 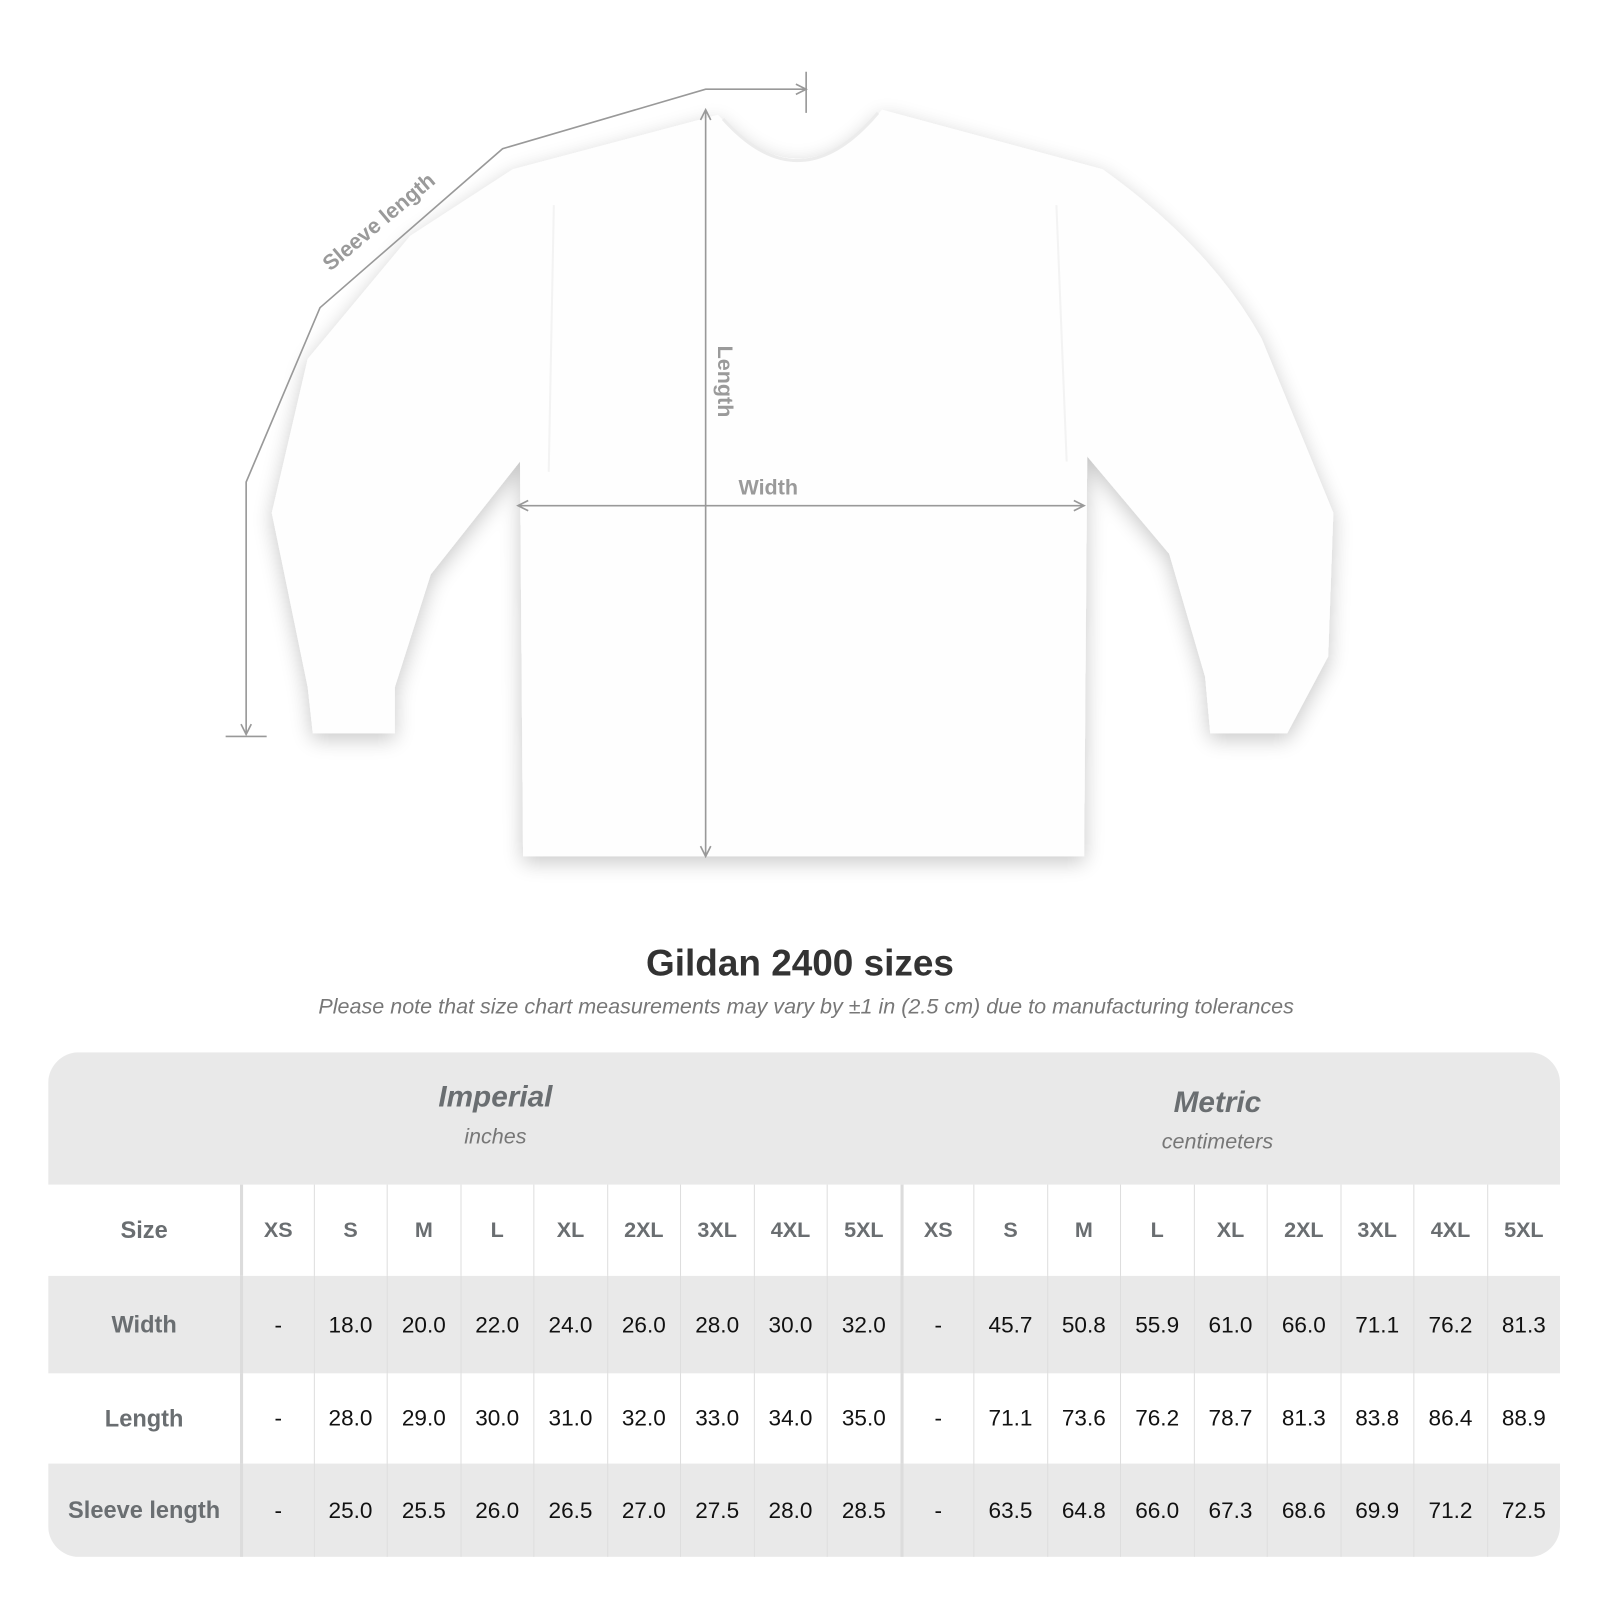 What do you see at coordinates (1523, 1510) in the screenshot?
I see `value-cell: 72.5` at bounding box center [1523, 1510].